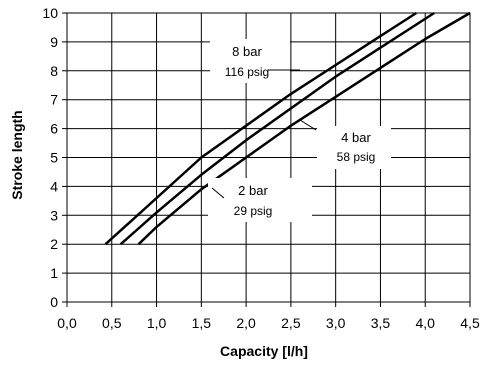  I want to click on annotation-pressure-bar: 8 bar, so click(247, 51).